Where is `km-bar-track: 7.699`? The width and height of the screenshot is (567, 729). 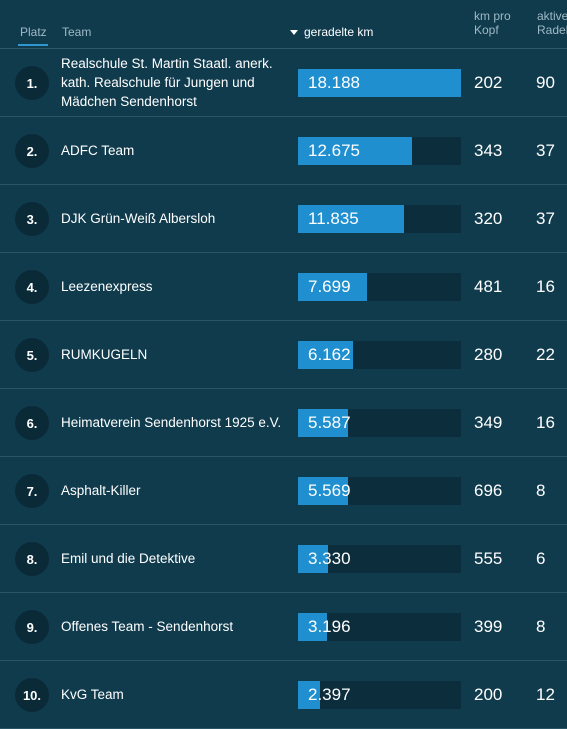
km-bar-track: 7.699 is located at coordinates (379, 287).